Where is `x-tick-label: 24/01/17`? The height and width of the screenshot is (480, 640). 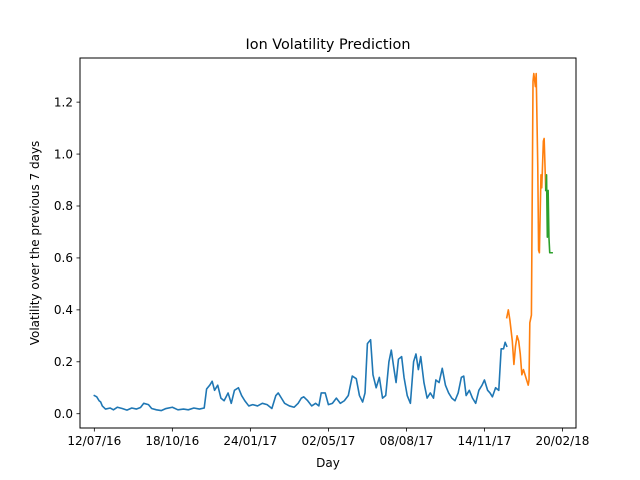
x-tick-label: 24/01/17 is located at coordinates (250, 441).